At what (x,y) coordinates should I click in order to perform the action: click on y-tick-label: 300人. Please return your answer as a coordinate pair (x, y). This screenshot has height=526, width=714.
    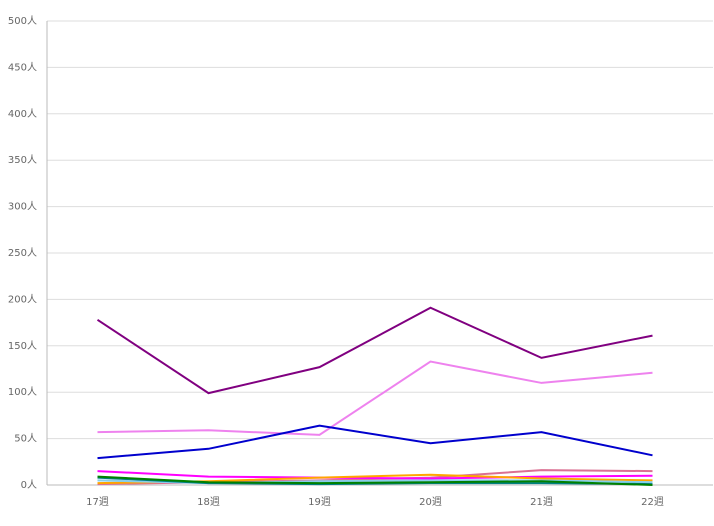
    Looking at the image, I should click on (22, 207).